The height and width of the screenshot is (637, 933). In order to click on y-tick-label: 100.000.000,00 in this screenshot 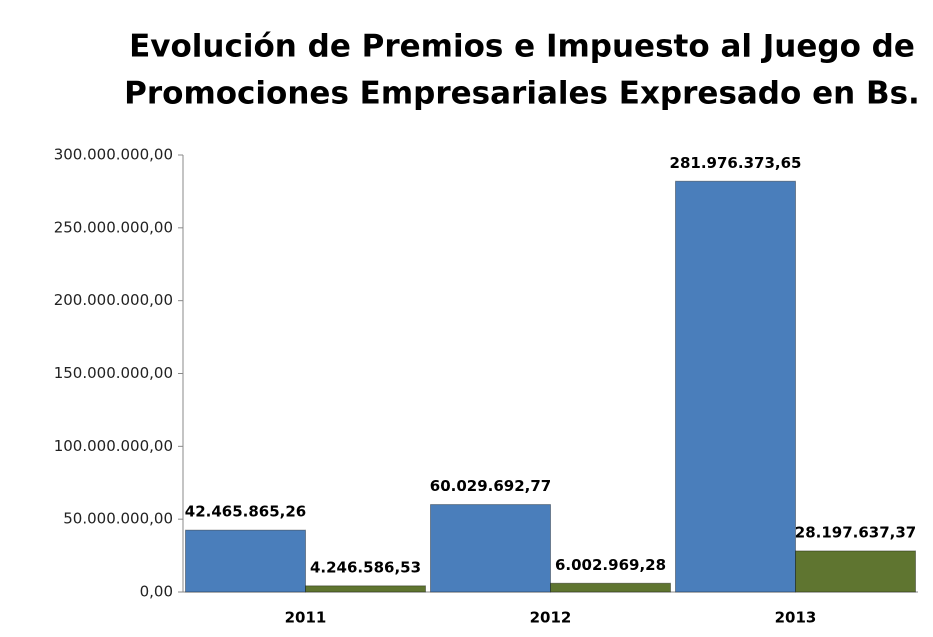, I will do `click(113, 446)`.